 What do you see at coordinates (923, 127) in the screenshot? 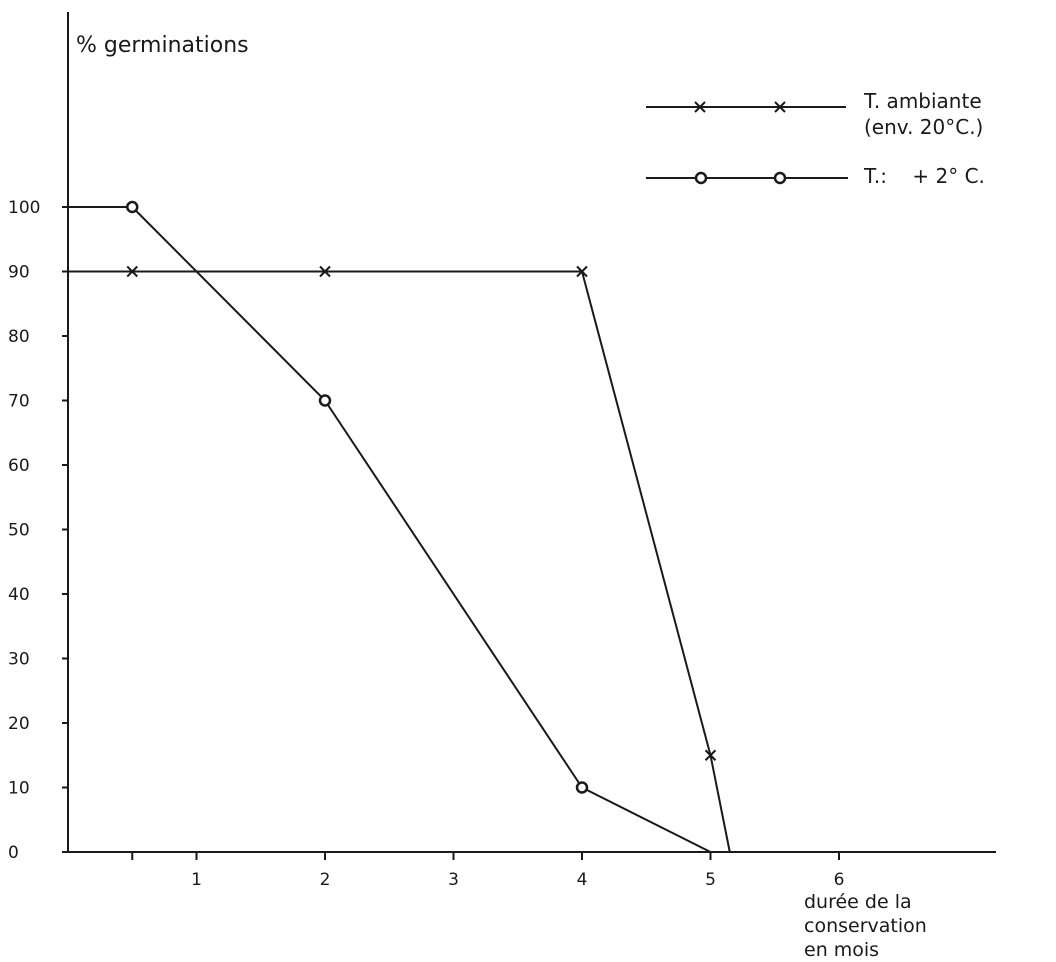
I see `legend-label-ambiante-line-2: (env. 20°C.)` at bounding box center [923, 127].